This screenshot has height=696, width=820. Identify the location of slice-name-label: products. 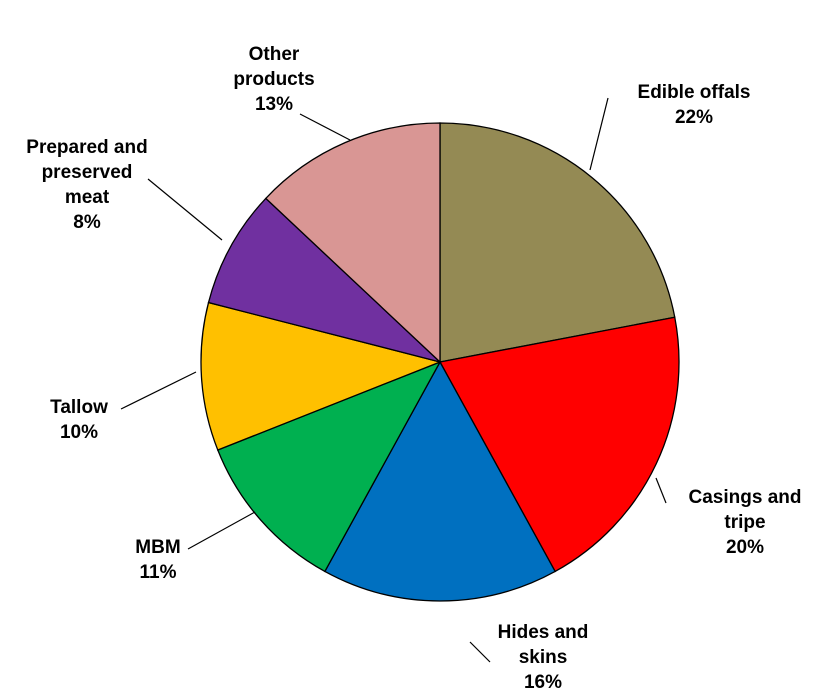
(273, 79).